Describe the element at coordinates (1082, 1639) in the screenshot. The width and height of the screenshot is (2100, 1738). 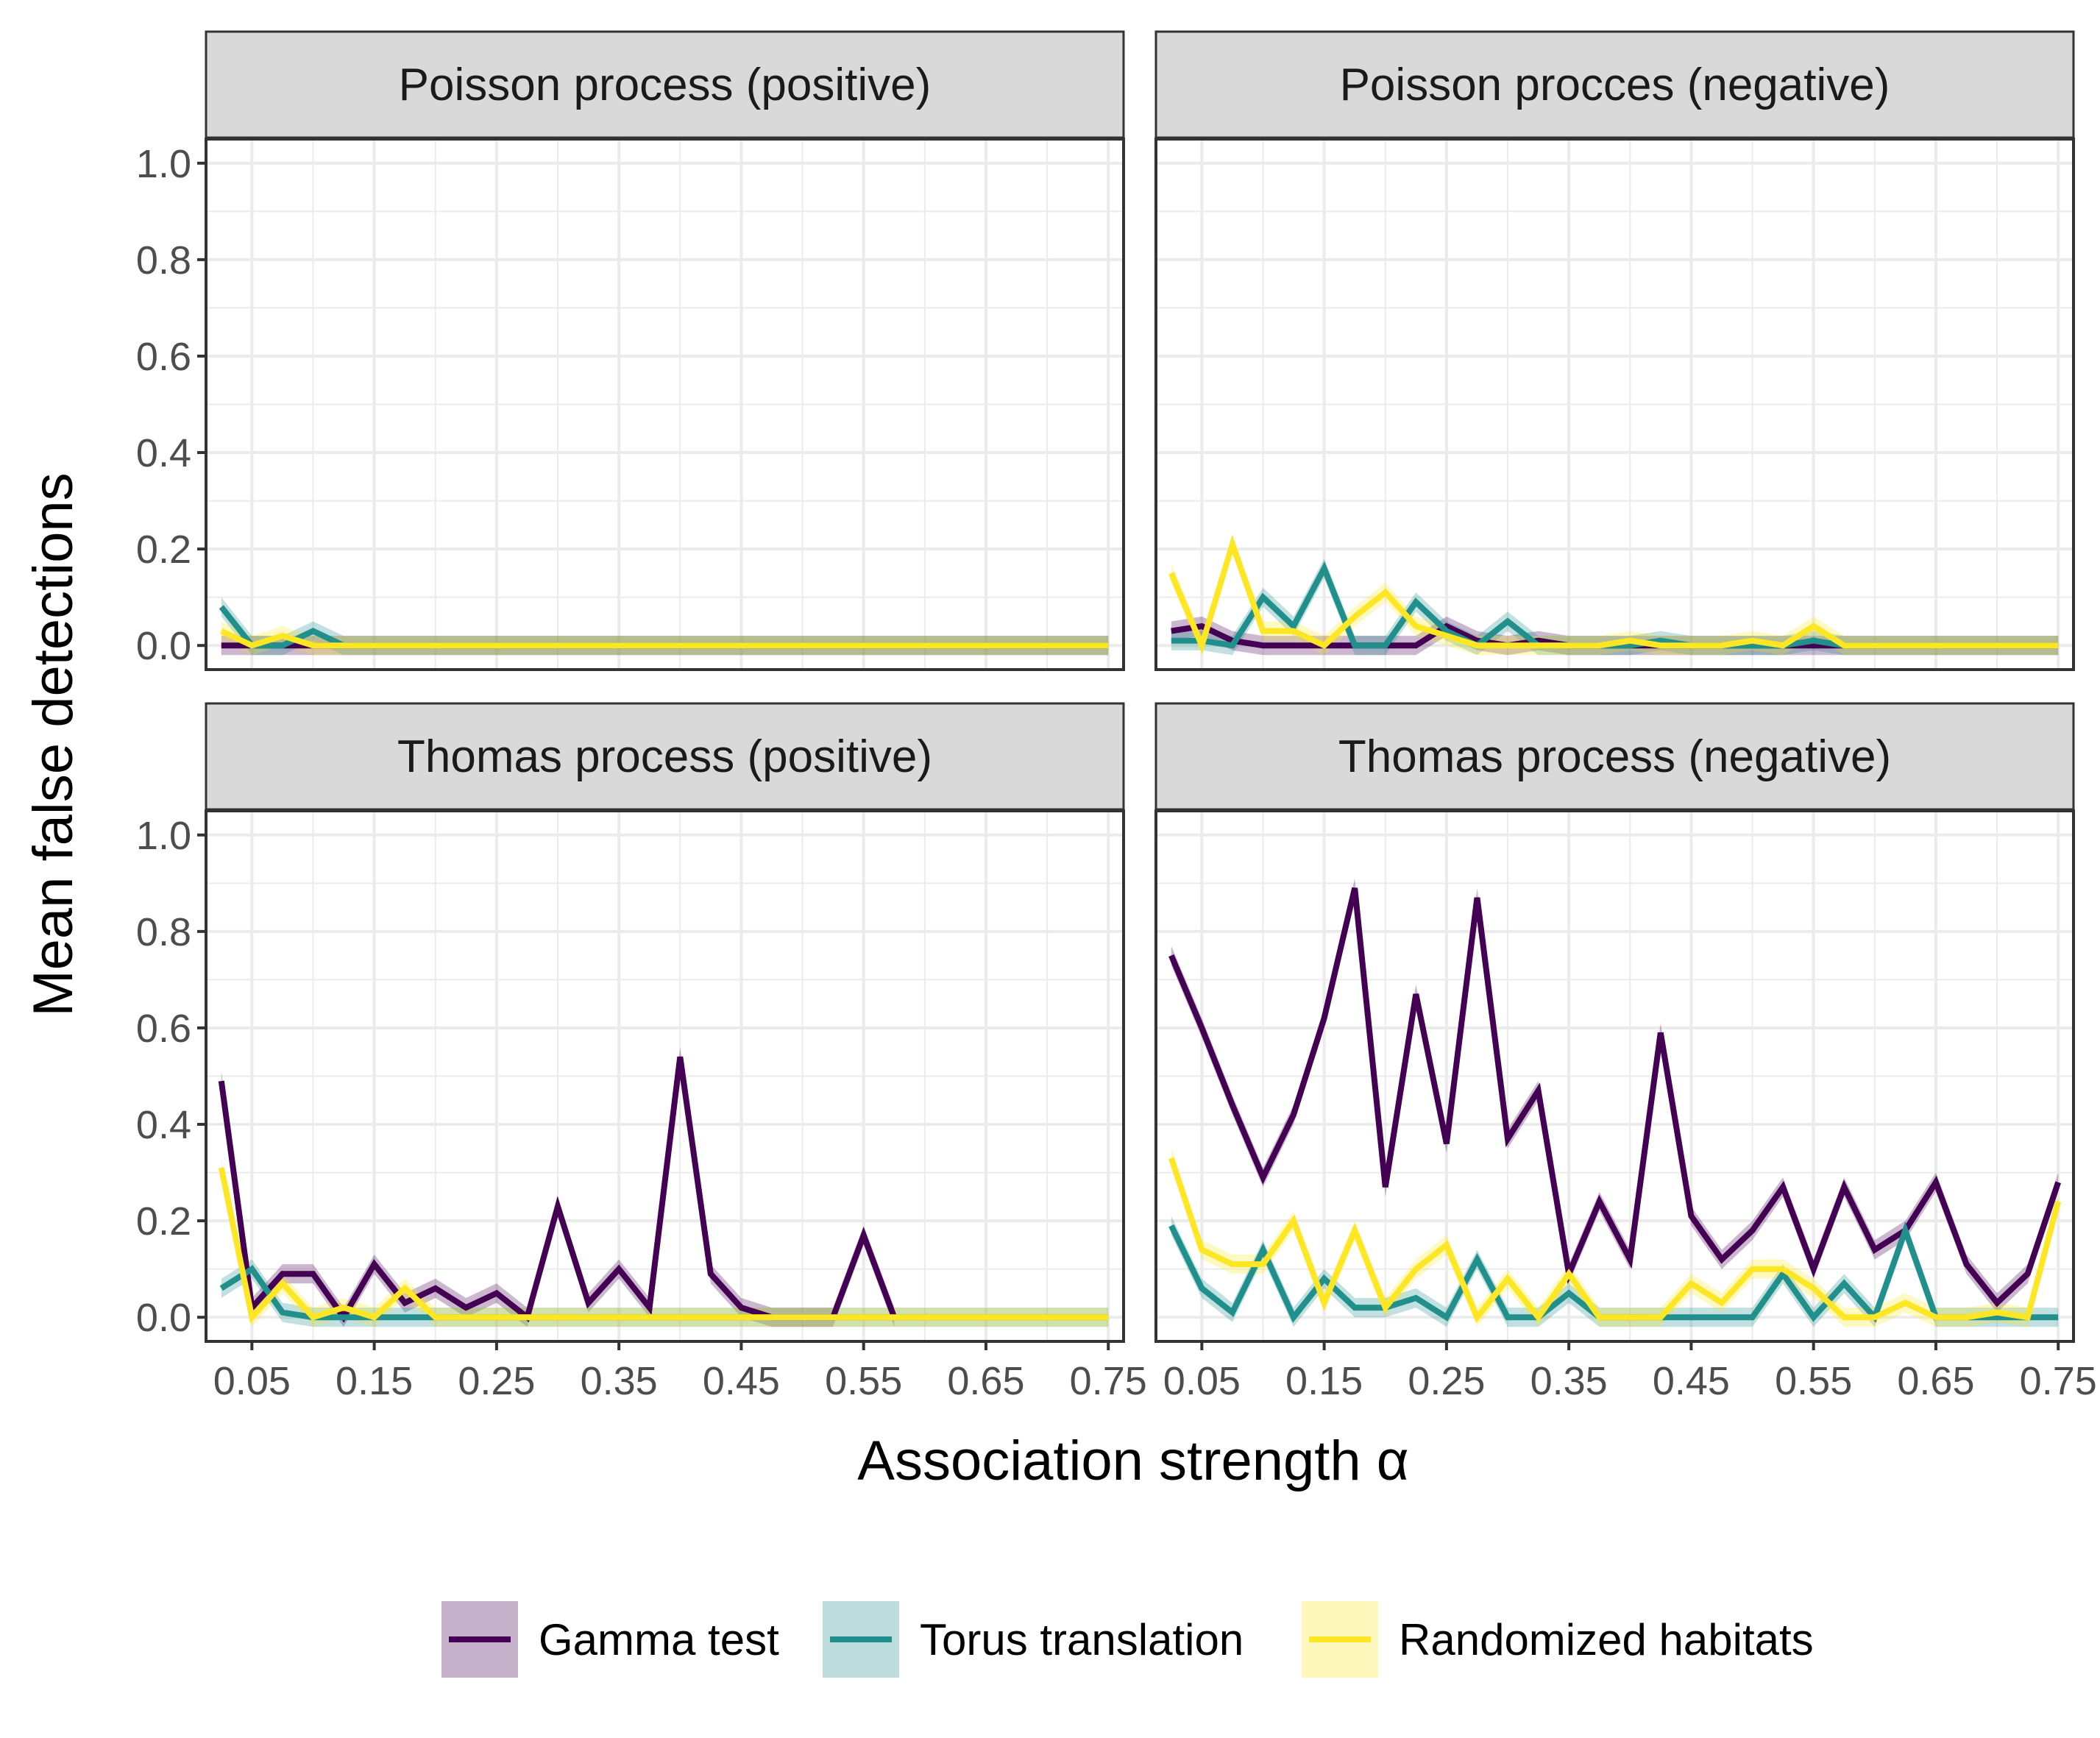
I see `legend-label: Torus translation` at that location.